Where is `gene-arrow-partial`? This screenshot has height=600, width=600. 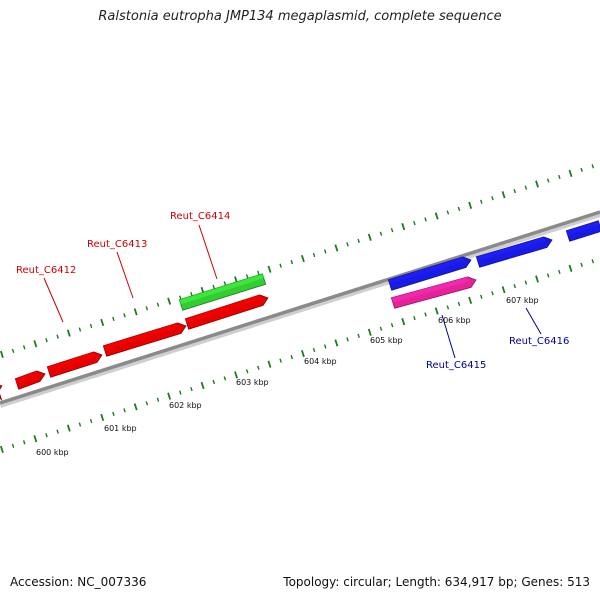
gene-arrow-partial is located at coordinates (1, 392).